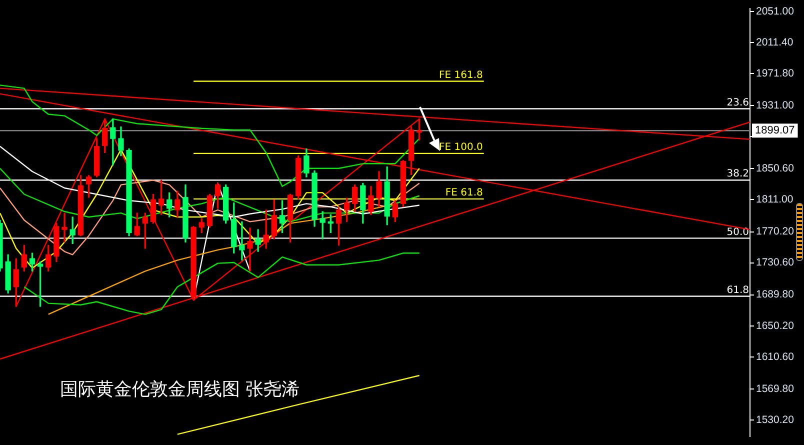 This screenshot has width=804, height=445. What do you see at coordinates (180, 389) in the screenshot?
I see `text: 国际黄金伦敦金周线图 张尧浠` at bounding box center [180, 389].